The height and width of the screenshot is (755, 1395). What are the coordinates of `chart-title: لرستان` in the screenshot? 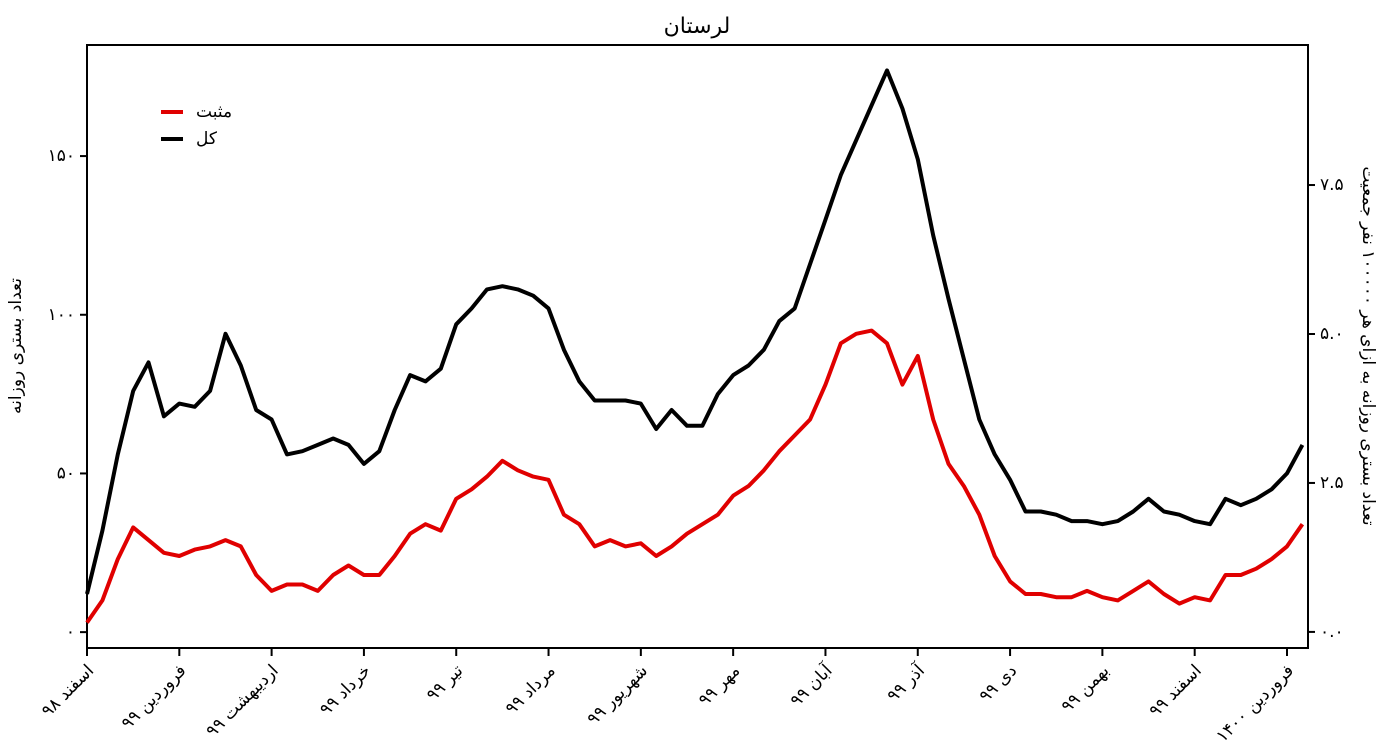 It's located at (697, 26).